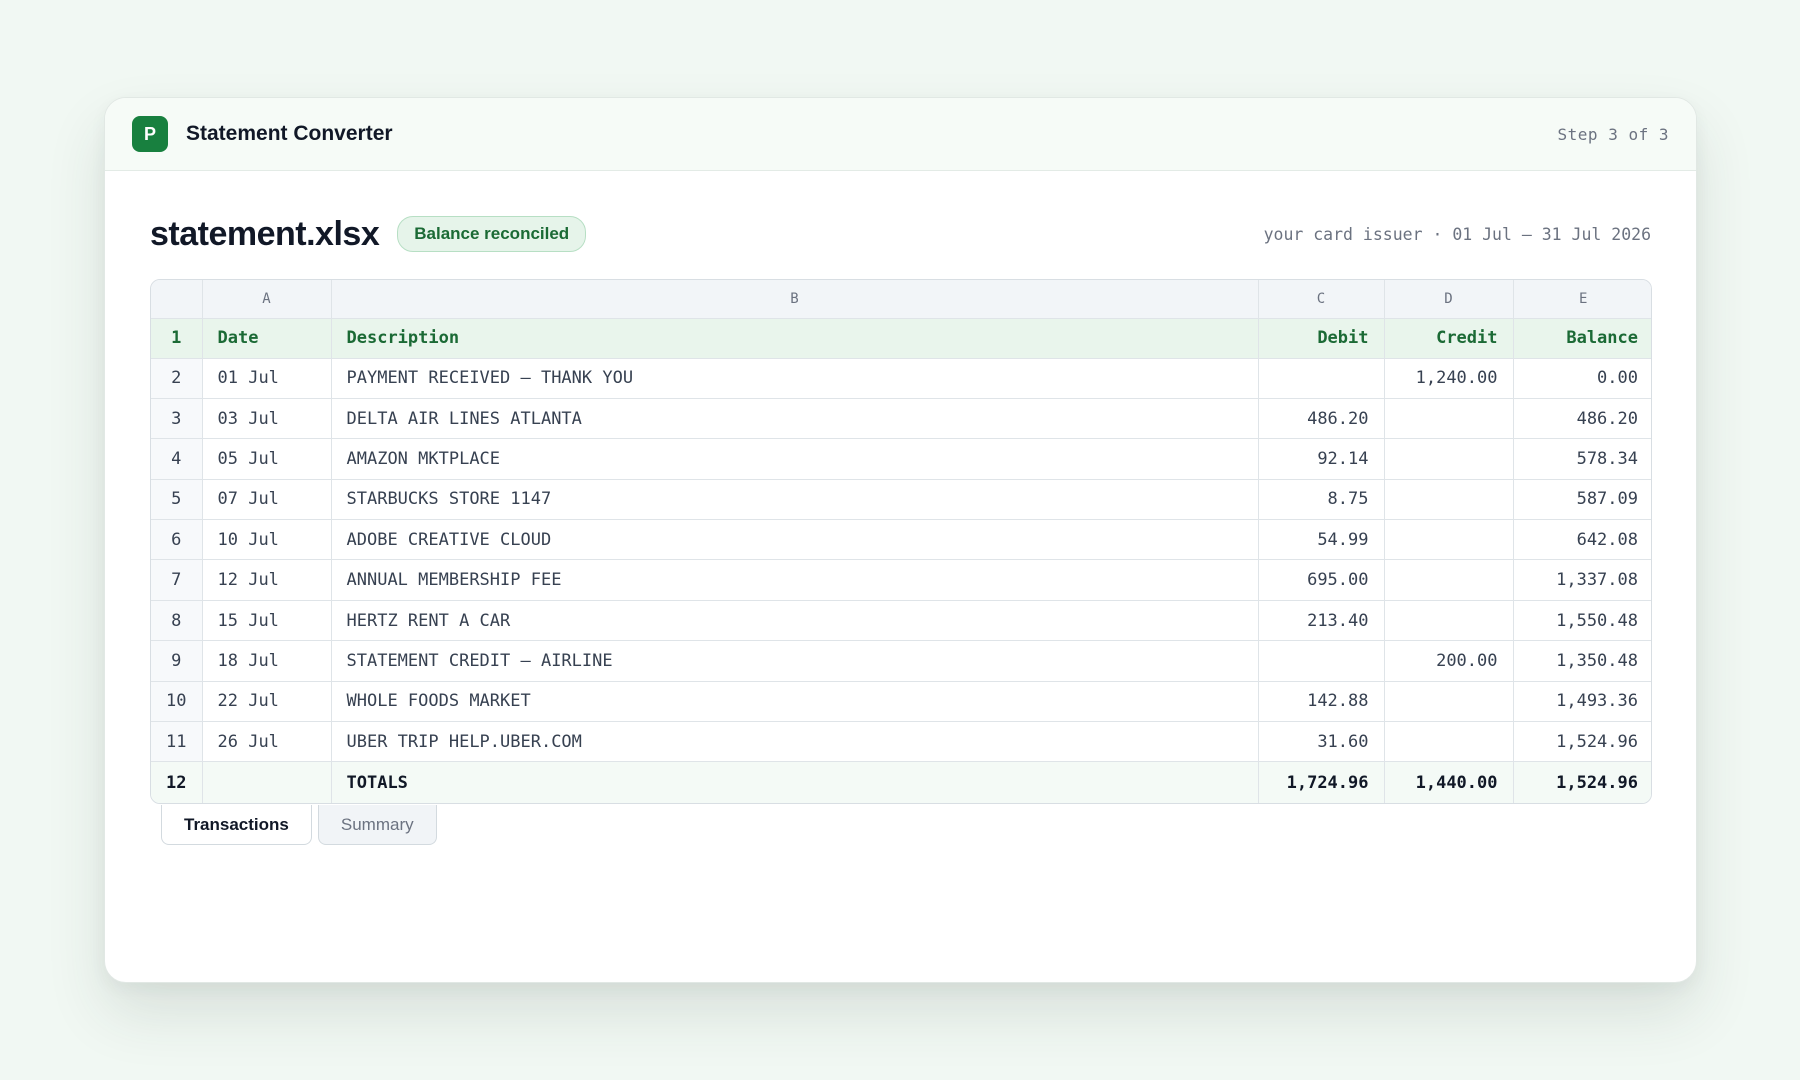  Describe the element at coordinates (795, 621) in the screenshot. I see `cell-description: HERTZ RENT A CAR` at that location.